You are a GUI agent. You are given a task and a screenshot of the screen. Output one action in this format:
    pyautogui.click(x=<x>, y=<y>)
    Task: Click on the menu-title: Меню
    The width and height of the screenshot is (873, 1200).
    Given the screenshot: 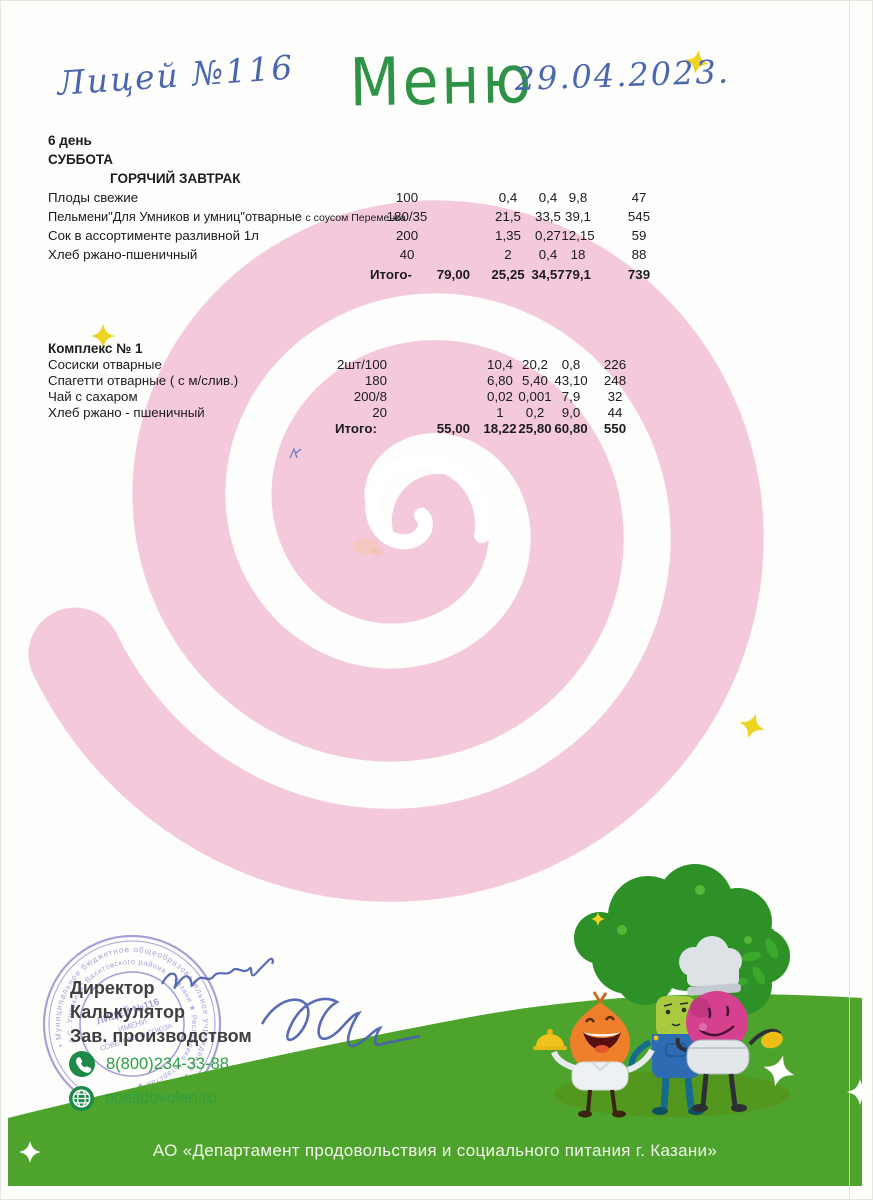 What is the action you would take?
    pyautogui.click(x=442, y=81)
    